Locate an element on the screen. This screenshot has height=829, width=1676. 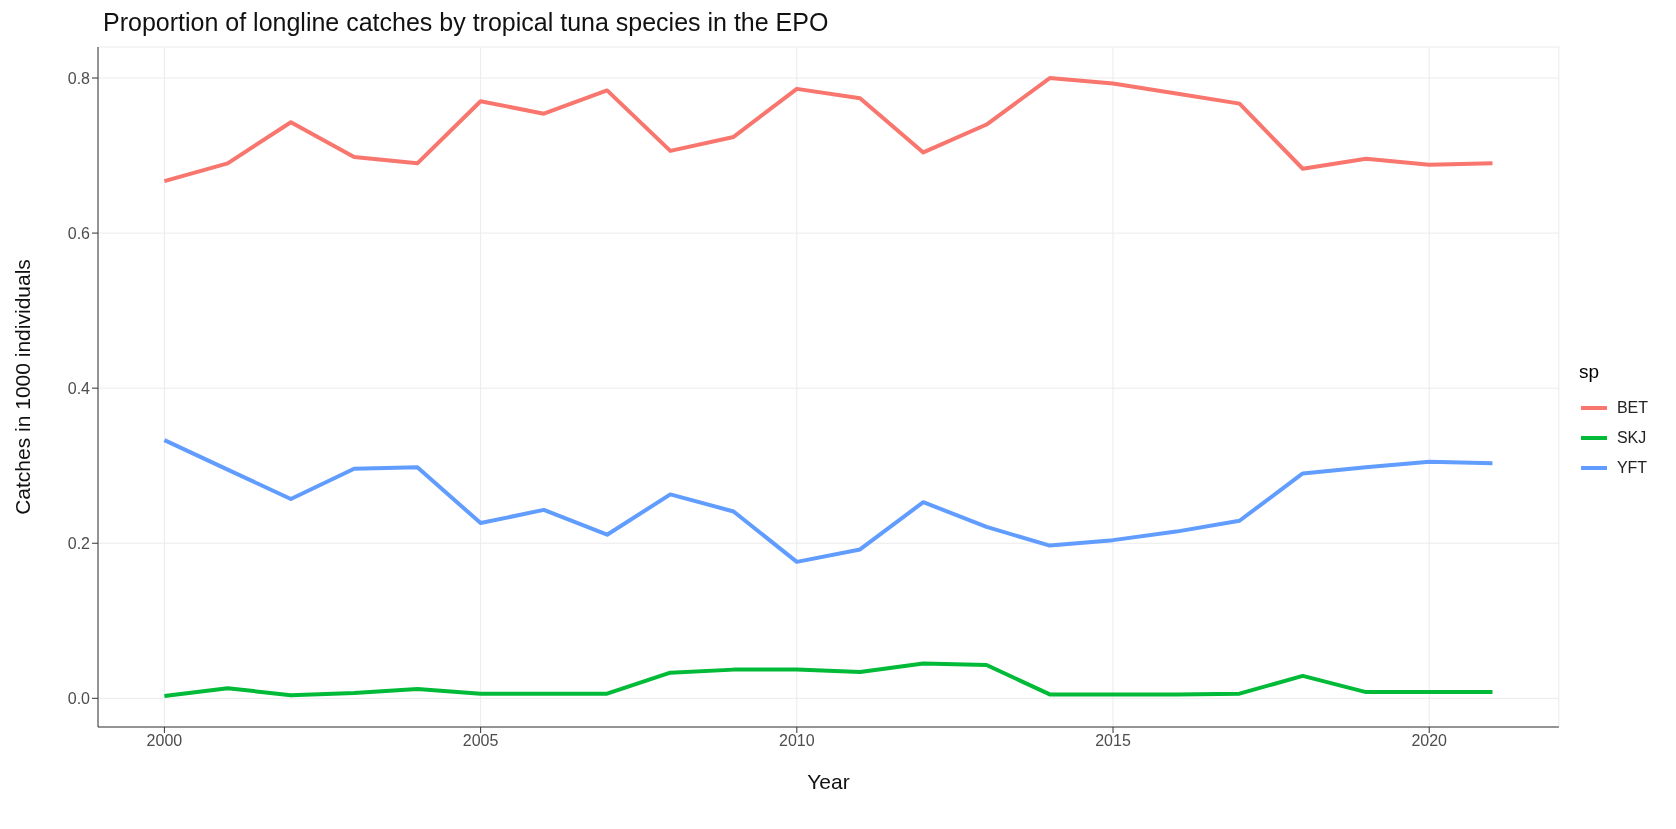
y-tick-label: 0.0 is located at coordinates (79, 698).